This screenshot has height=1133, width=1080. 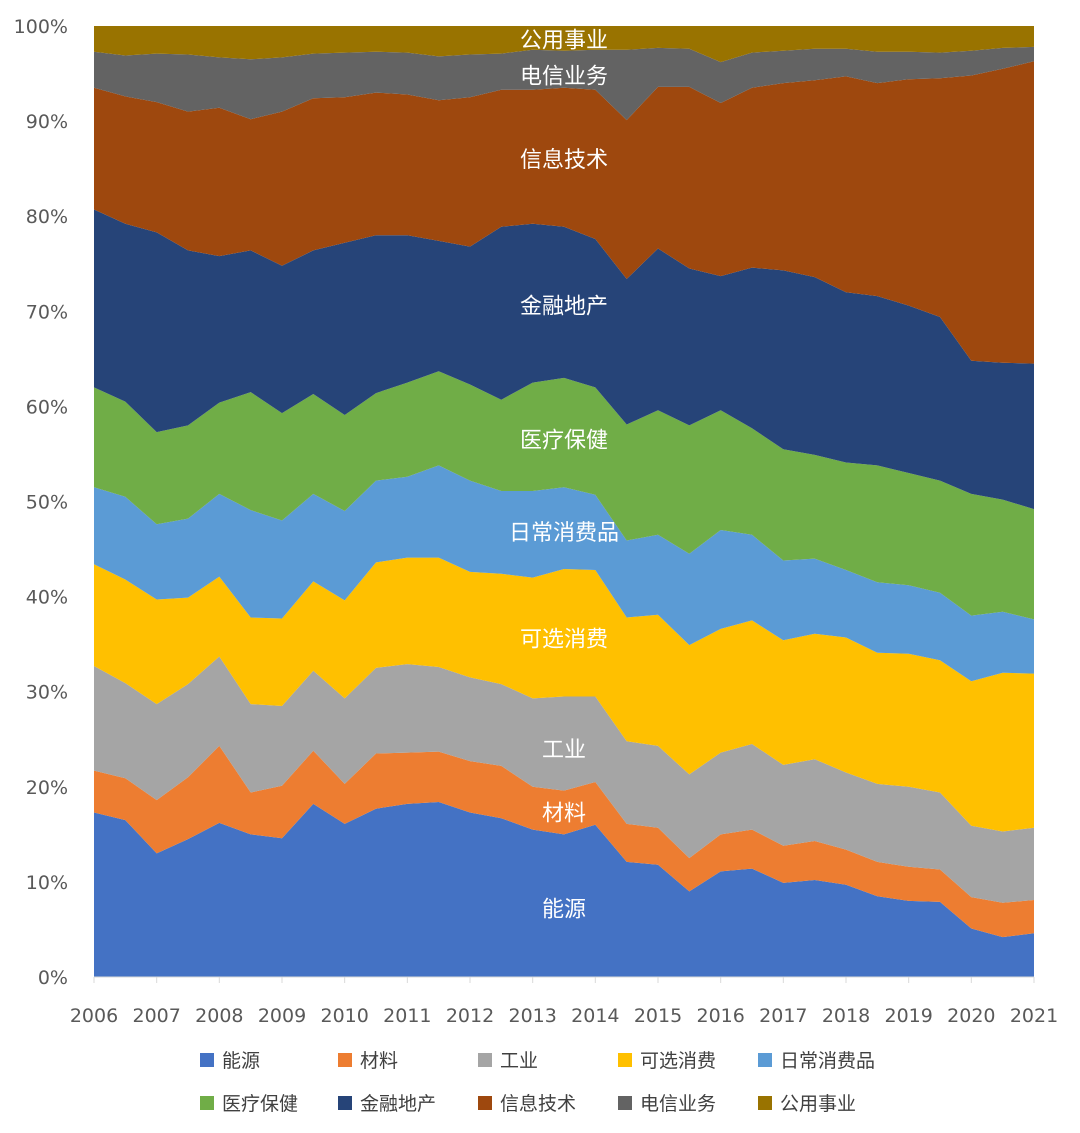 What do you see at coordinates (818, 1104) in the screenshot?
I see `legend-label: 公用事业` at bounding box center [818, 1104].